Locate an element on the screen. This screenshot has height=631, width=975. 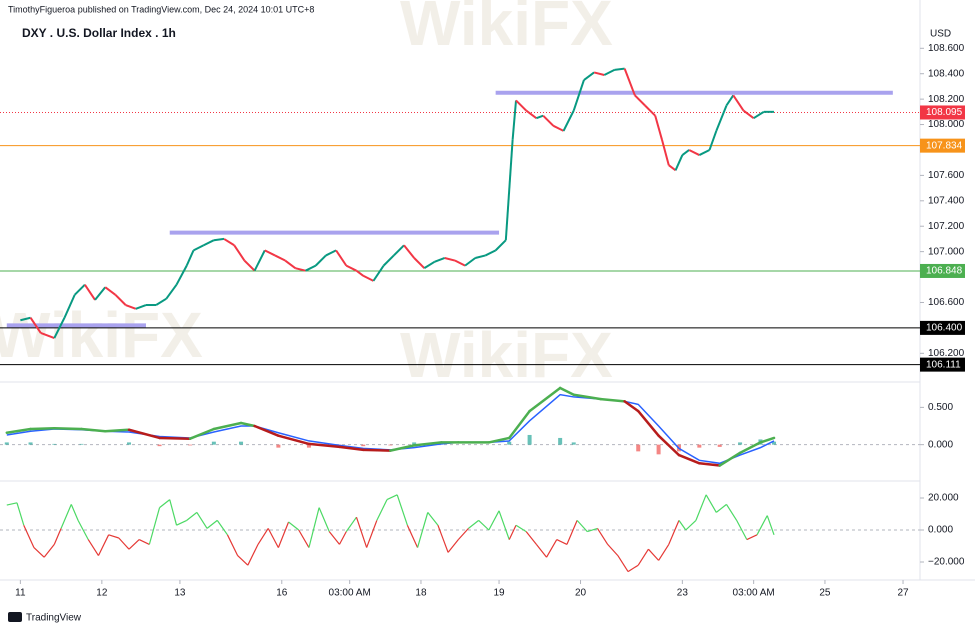
y-tick-label: 107.000 is located at coordinates (946, 251).